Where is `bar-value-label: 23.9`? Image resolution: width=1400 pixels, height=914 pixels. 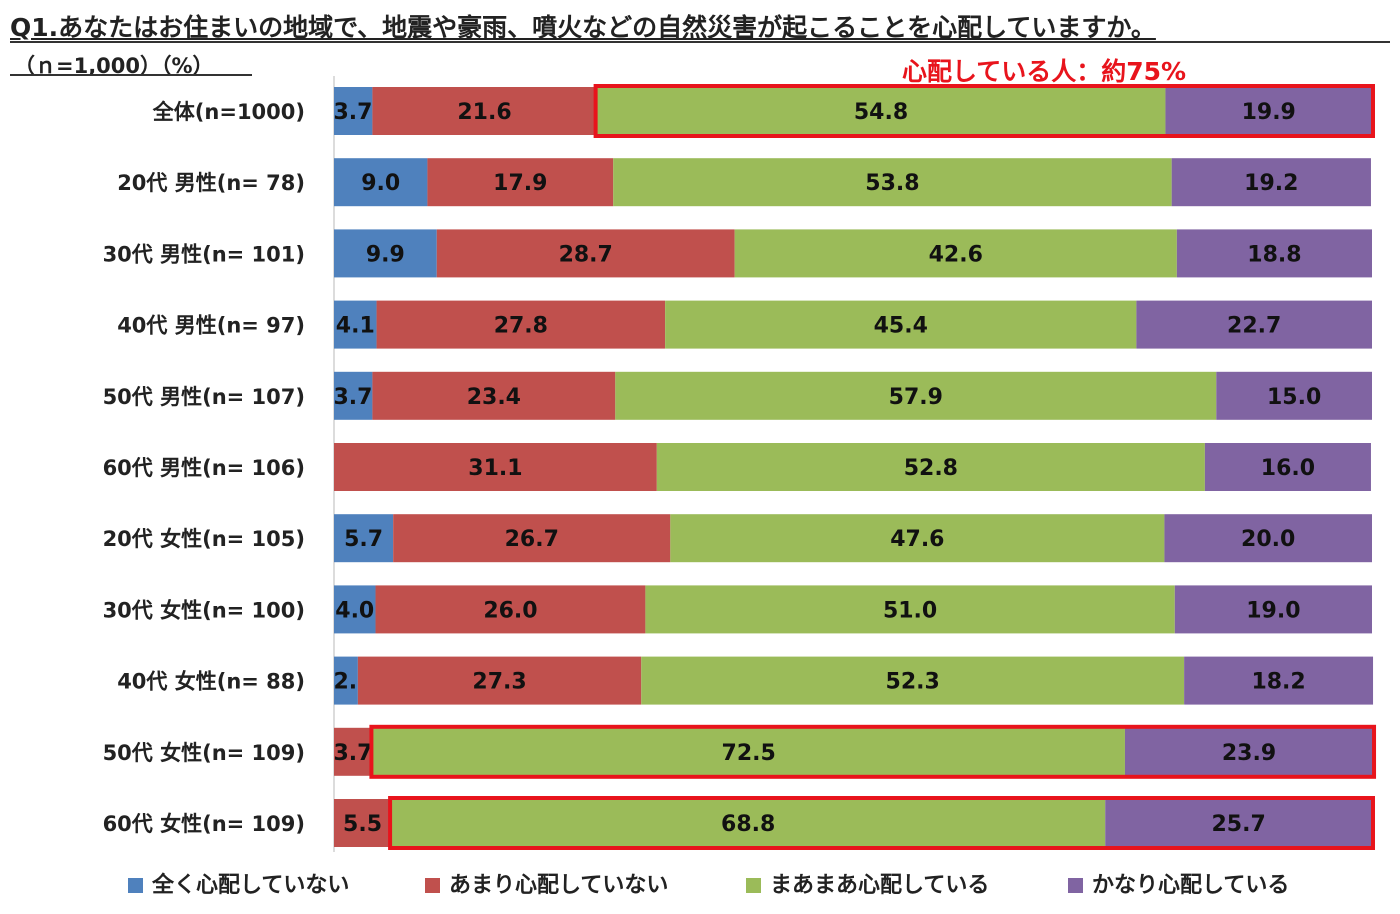 bar-value-label: 23.9 is located at coordinates (1249, 753).